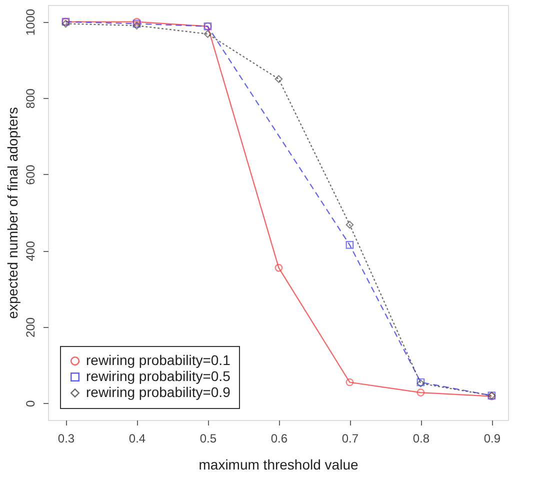  Describe the element at coordinates (31, 174) in the screenshot. I see `y-tick-label: 600` at that location.